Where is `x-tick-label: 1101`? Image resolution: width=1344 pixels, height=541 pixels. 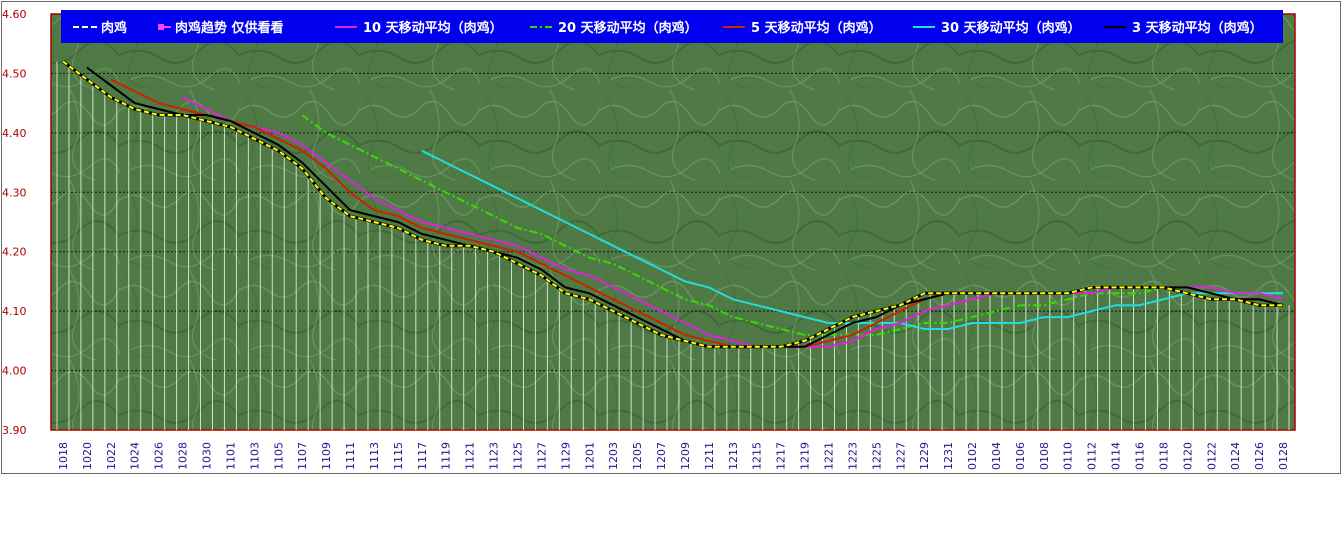 x-tick-label: 1101 is located at coordinates (230, 456).